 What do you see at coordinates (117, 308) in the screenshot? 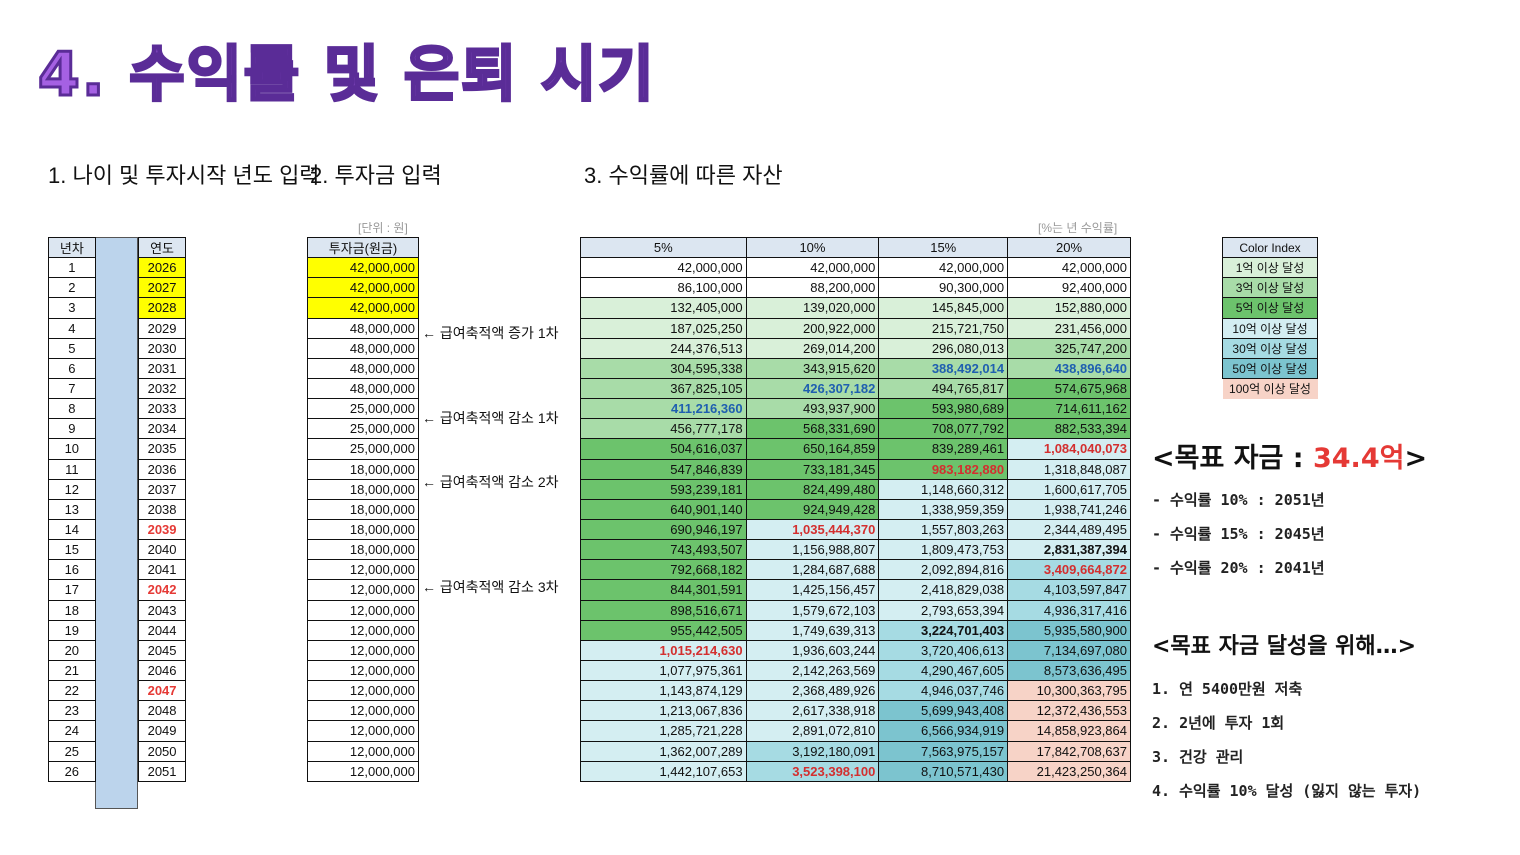
I see `table-row: 3 2028` at bounding box center [117, 308].